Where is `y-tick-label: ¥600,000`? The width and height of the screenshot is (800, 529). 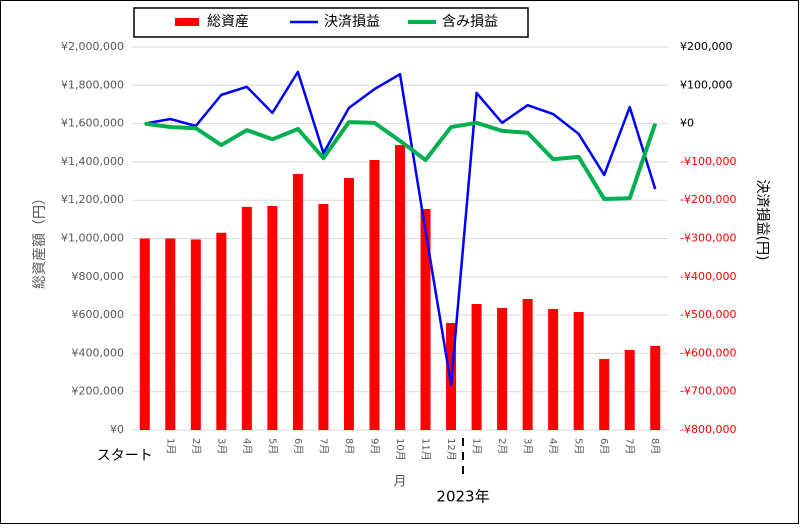 y-tick-label: ¥600,000 is located at coordinates (98, 314).